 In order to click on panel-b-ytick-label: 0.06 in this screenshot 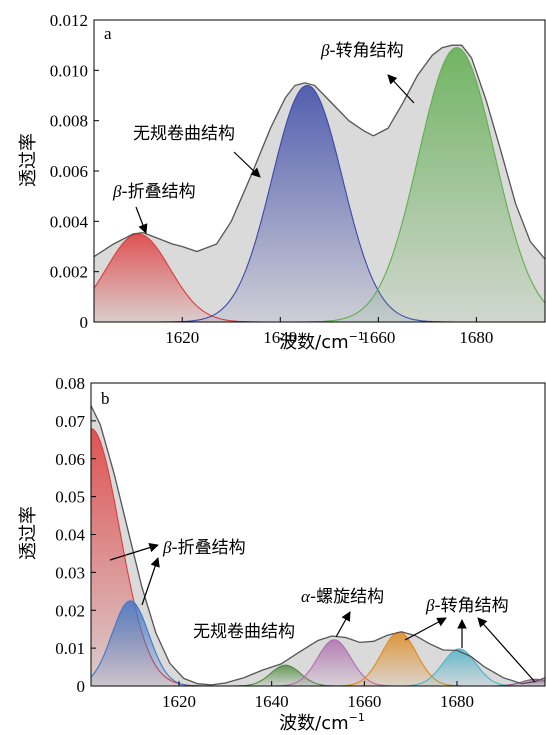, I will do `click(70, 459)`.